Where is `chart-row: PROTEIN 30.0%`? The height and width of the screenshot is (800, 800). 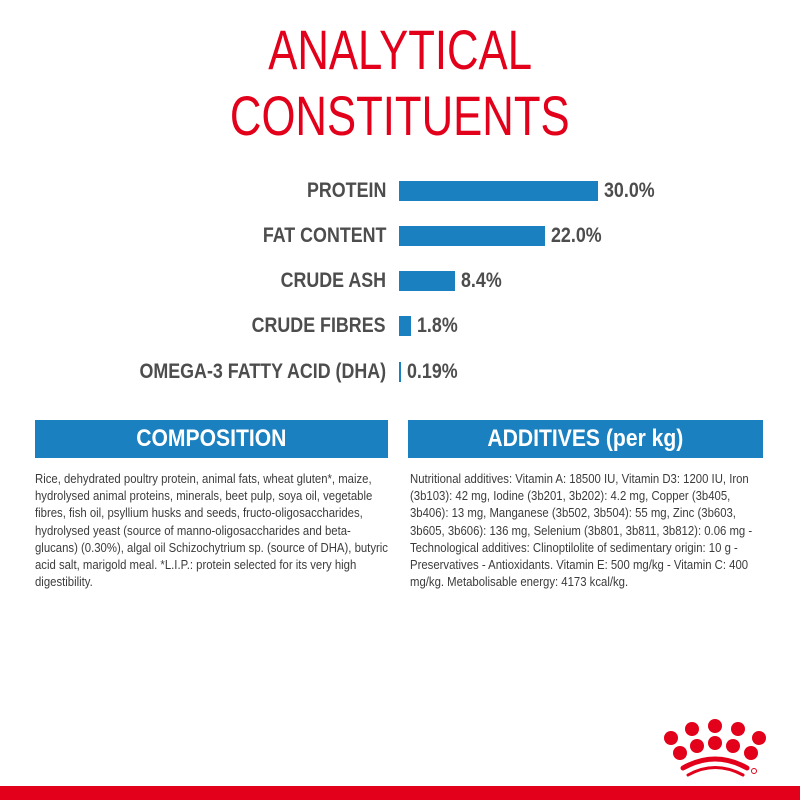 chart-row: PROTEIN 30.0% is located at coordinates (400, 191).